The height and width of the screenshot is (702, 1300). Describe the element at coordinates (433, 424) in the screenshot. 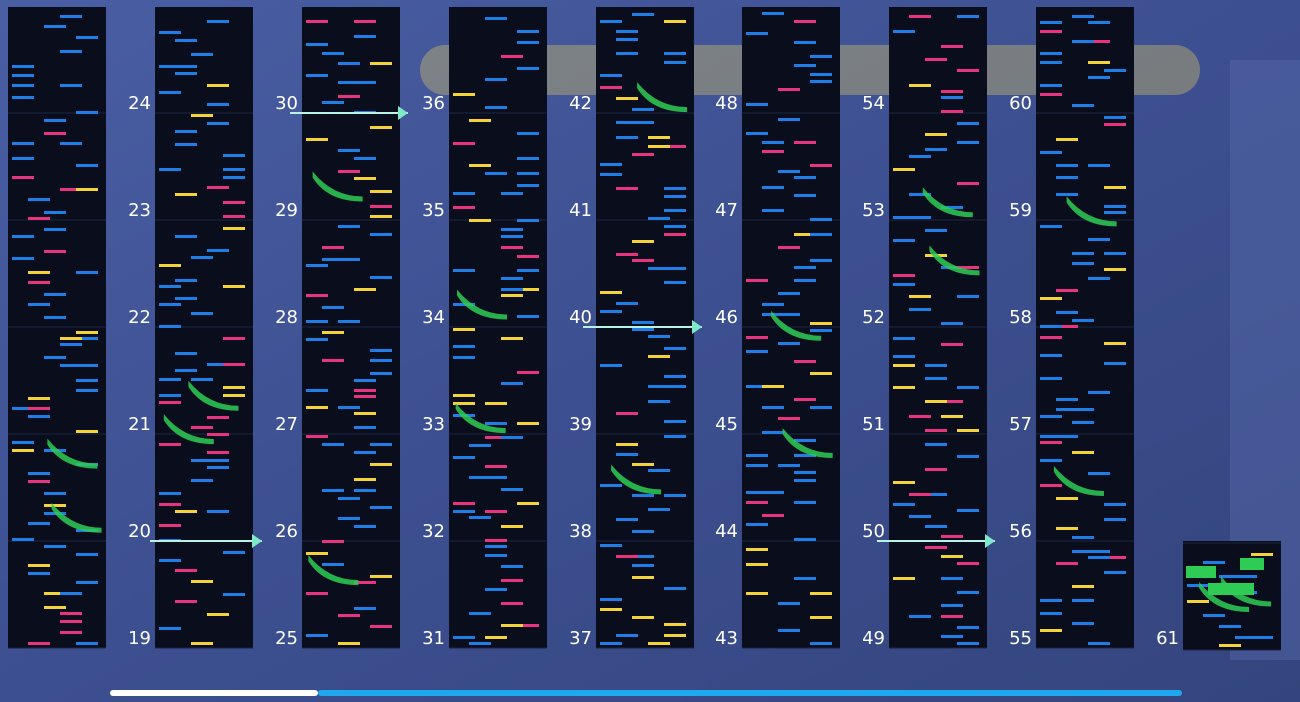

I see `measure-number: 33` at that location.